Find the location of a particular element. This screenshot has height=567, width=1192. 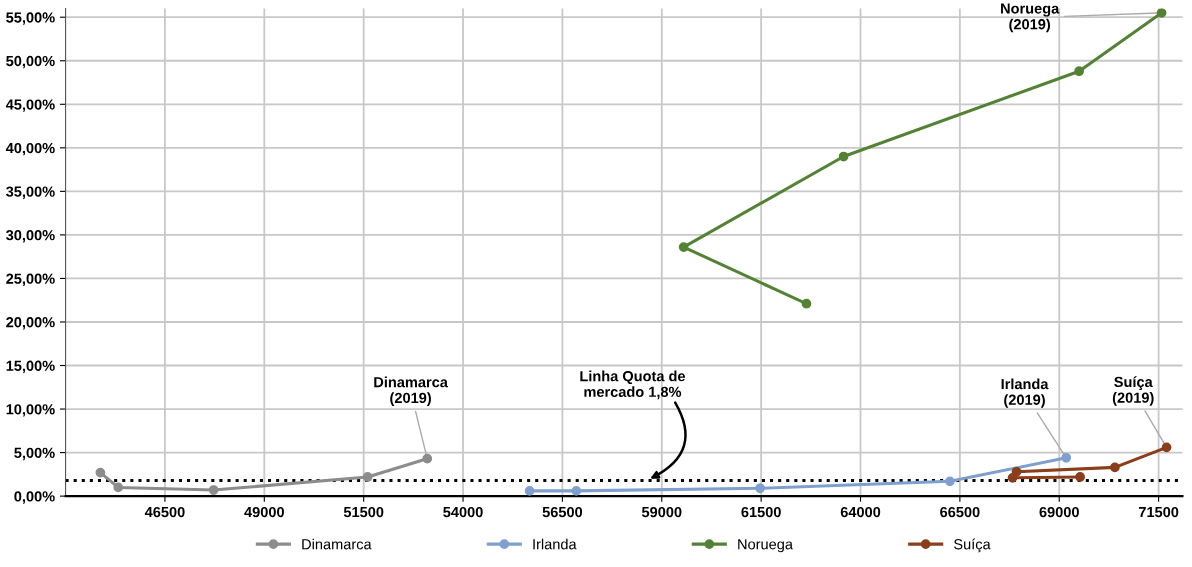

legend-label: Irlanda is located at coordinates (555, 544).